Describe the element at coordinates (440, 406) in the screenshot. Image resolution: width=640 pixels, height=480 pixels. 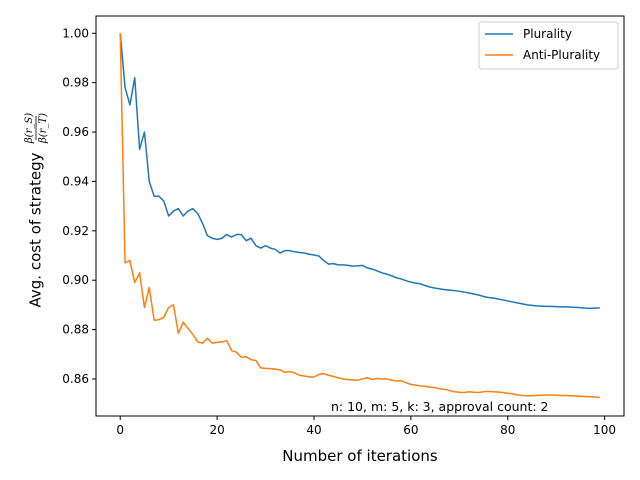
I see `parameter-annotation: n: 10, m: 5, k: 3, approval count: 2` at that location.